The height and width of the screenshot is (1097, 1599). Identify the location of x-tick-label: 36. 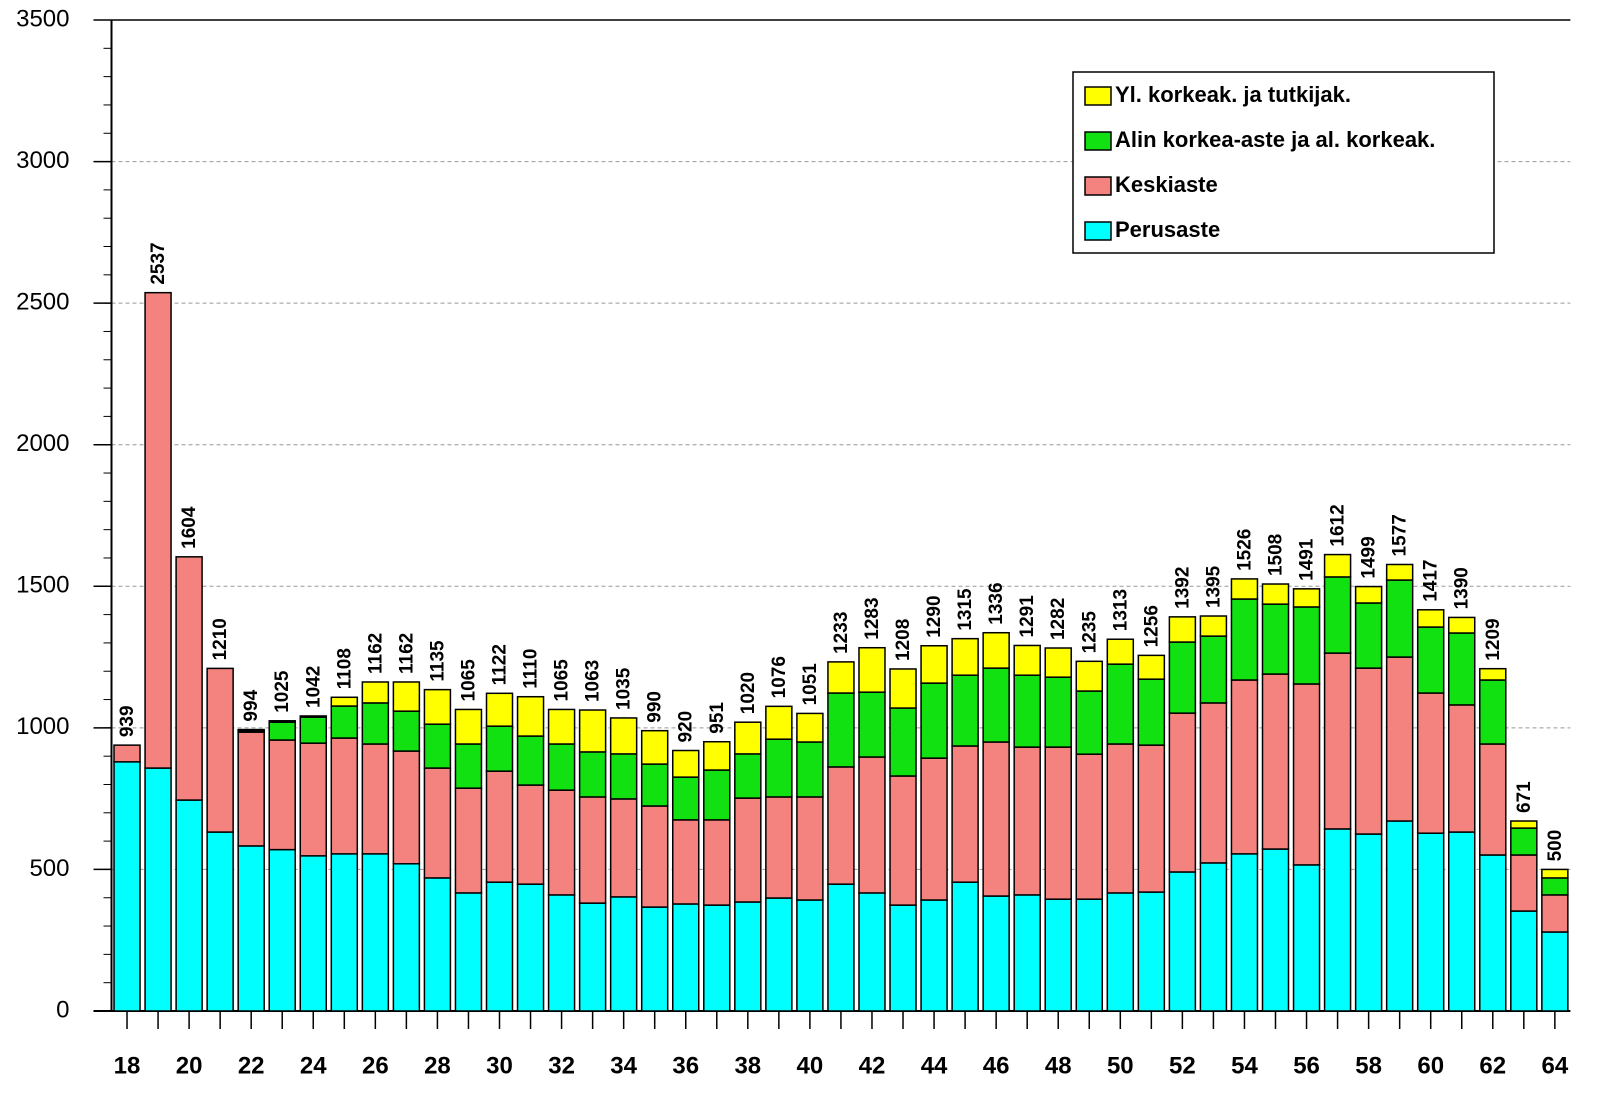
(685, 1065).